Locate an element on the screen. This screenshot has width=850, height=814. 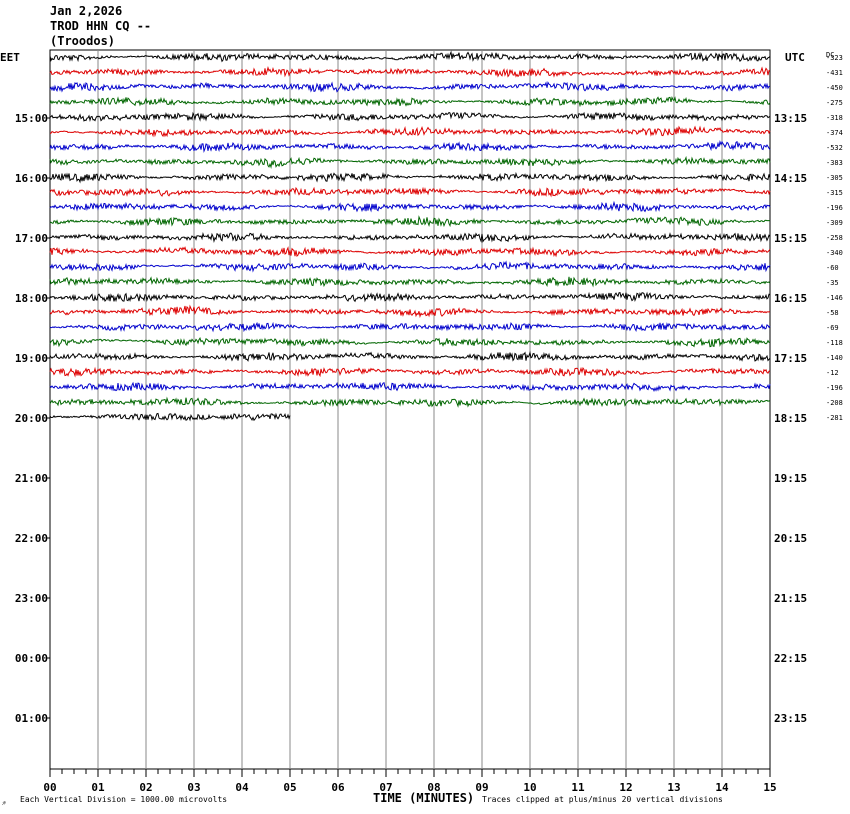
x-tick-label: 08 is located at coordinates (433, 787).